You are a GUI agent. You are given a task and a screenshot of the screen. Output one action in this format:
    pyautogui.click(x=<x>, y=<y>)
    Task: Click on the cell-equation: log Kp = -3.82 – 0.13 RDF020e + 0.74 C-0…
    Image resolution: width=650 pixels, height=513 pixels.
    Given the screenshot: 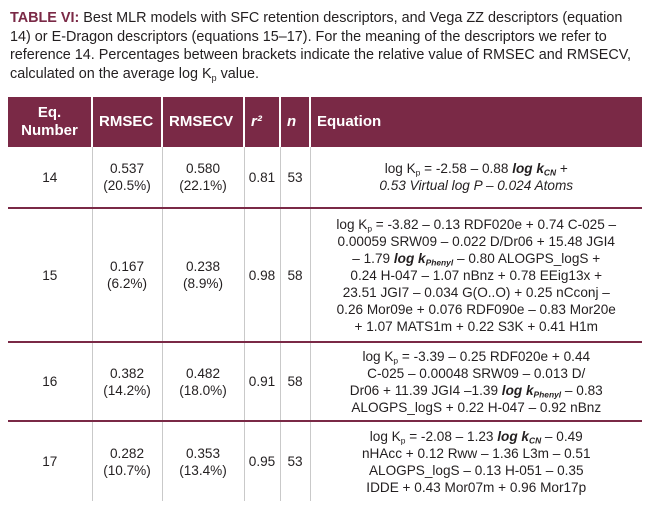 What is the action you would take?
    pyautogui.click(x=476, y=275)
    